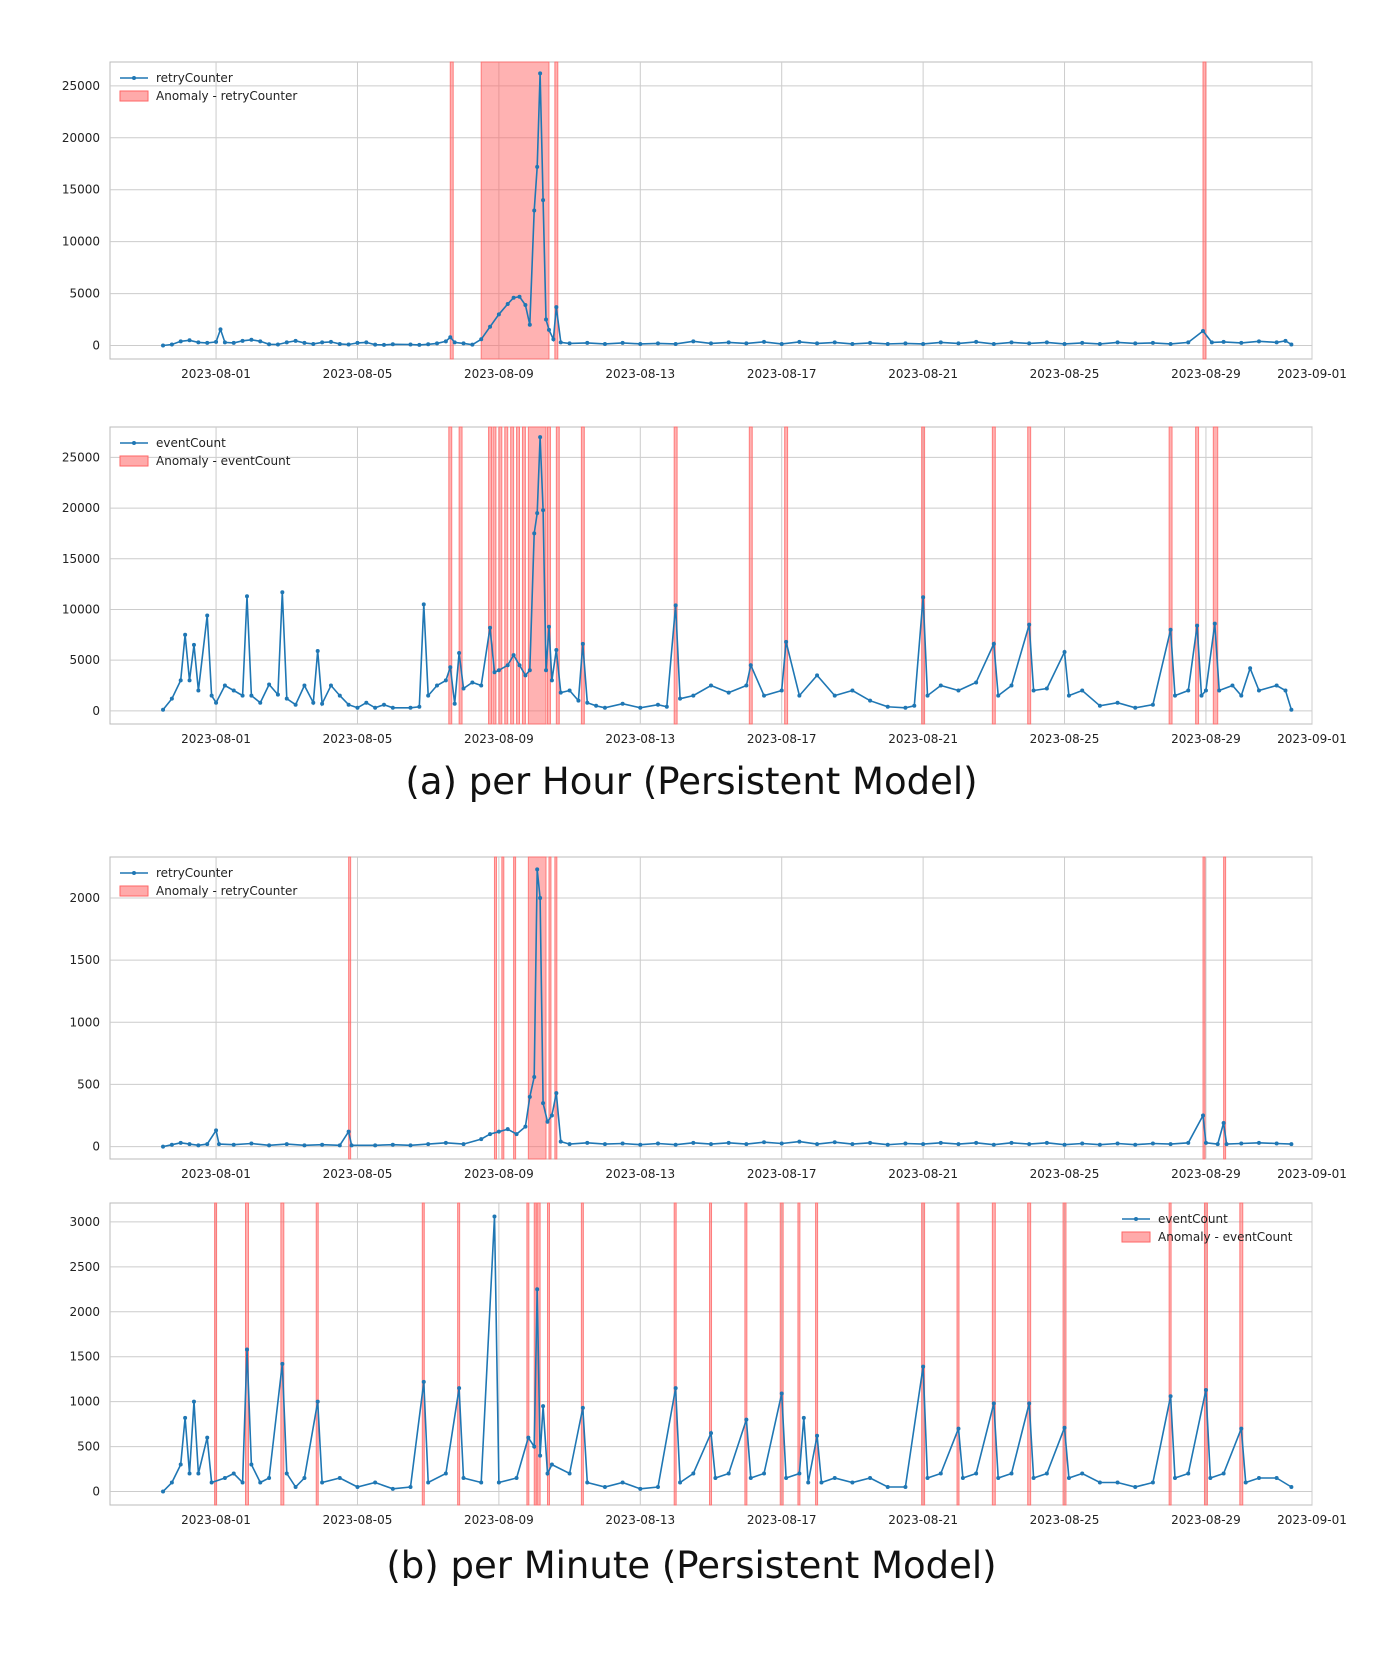 This screenshot has width=1383, height=1653. I want to click on y-tick-label: 1000, so click(84, 1022).